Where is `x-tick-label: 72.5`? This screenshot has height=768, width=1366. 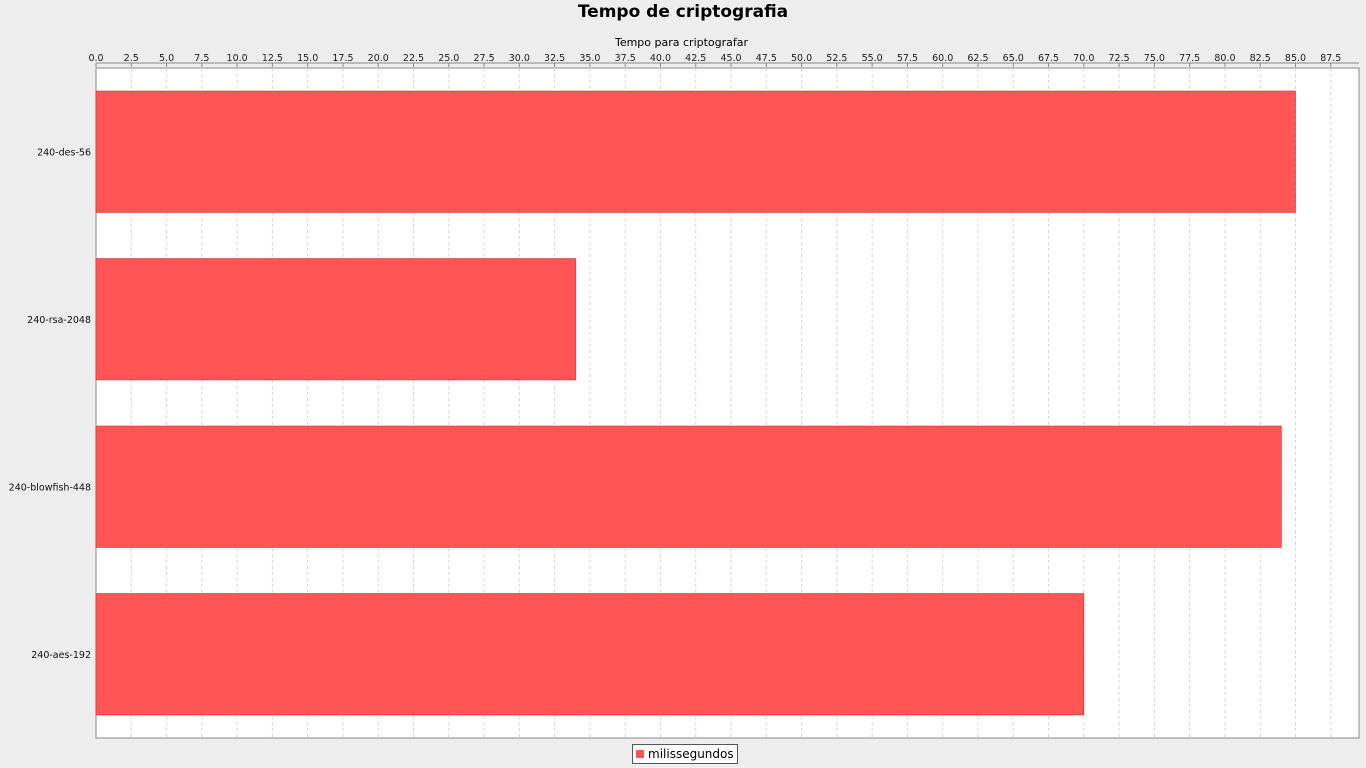
x-tick-label: 72.5 is located at coordinates (1119, 58).